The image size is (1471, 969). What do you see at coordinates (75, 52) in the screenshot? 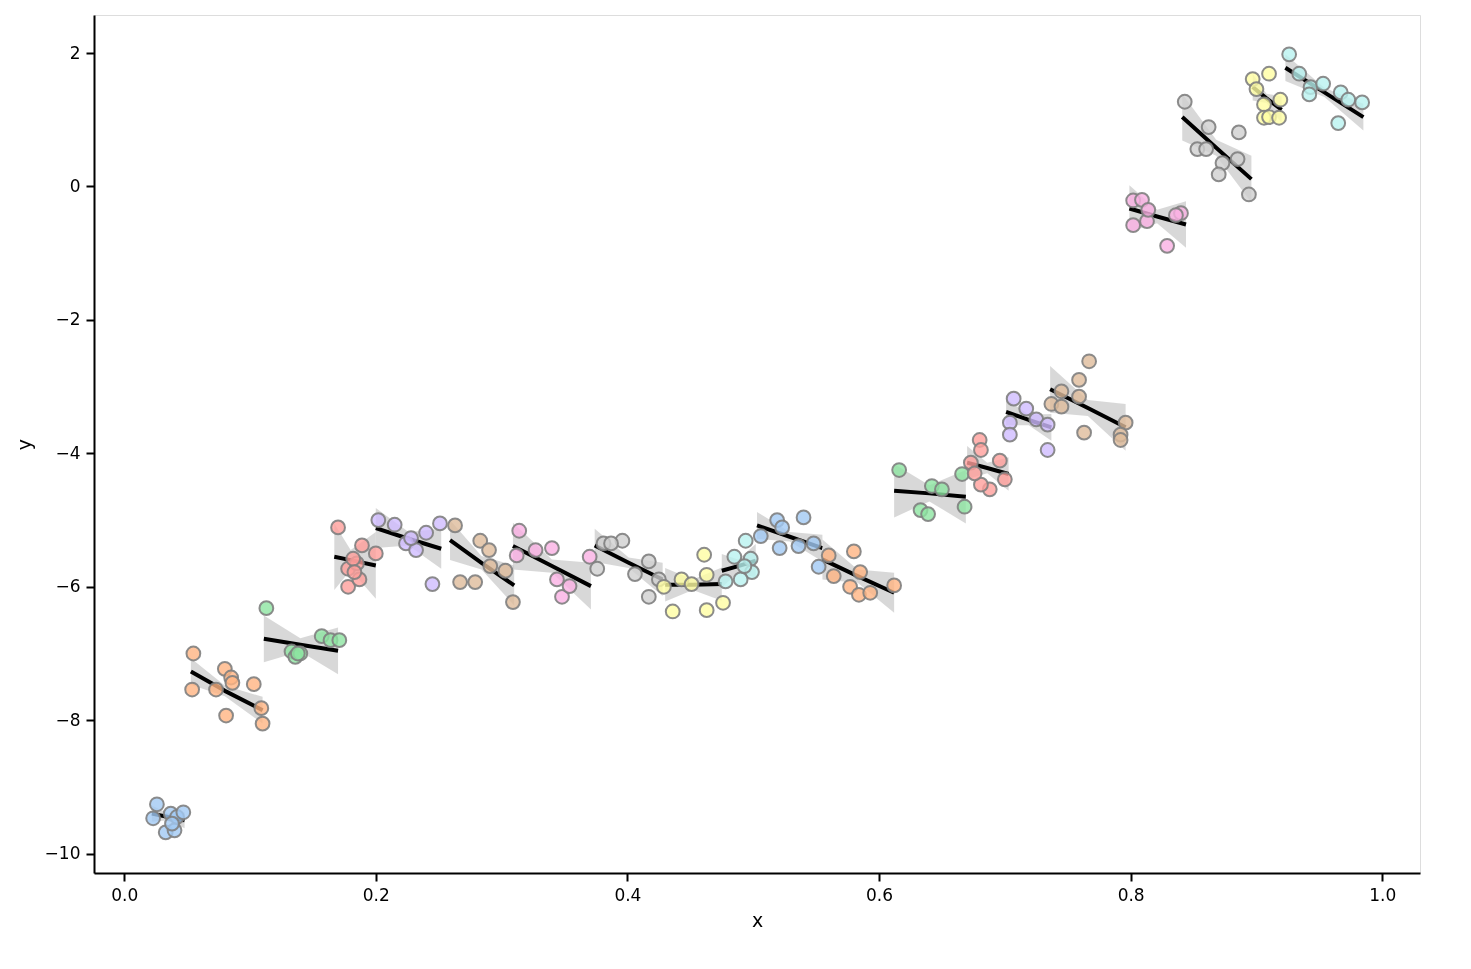
I see `y-tick-label: 2` at bounding box center [75, 52].